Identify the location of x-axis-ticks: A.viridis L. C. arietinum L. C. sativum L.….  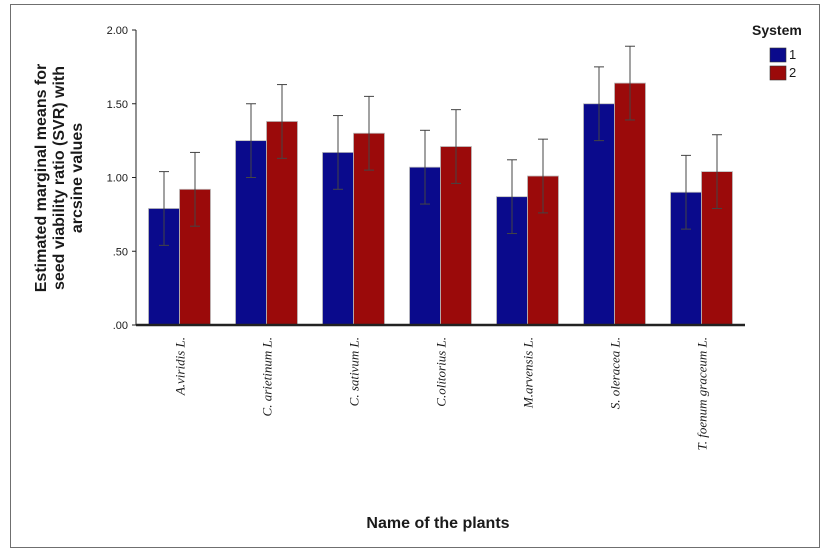
(441, 394).